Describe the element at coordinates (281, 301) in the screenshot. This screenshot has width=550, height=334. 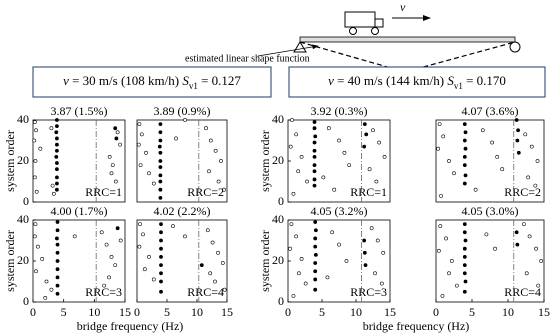
I see `y-tick-label: 0` at that location.